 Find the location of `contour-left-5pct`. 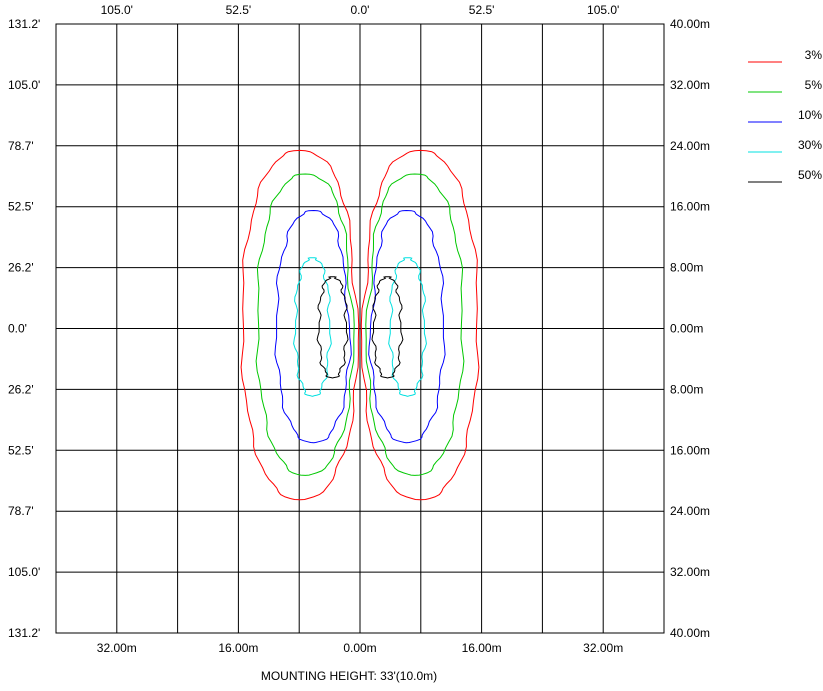

contour-left-5pct is located at coordinates (305, 324).